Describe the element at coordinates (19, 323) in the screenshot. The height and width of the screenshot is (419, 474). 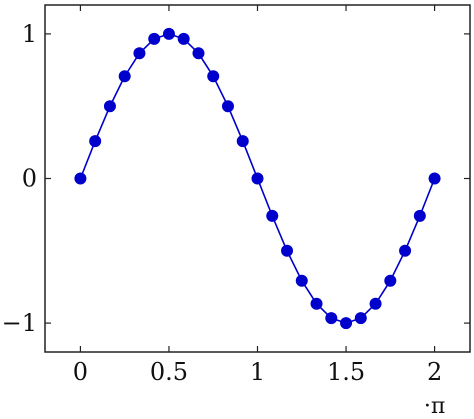
I see `y-tick-label: −1` at that location.